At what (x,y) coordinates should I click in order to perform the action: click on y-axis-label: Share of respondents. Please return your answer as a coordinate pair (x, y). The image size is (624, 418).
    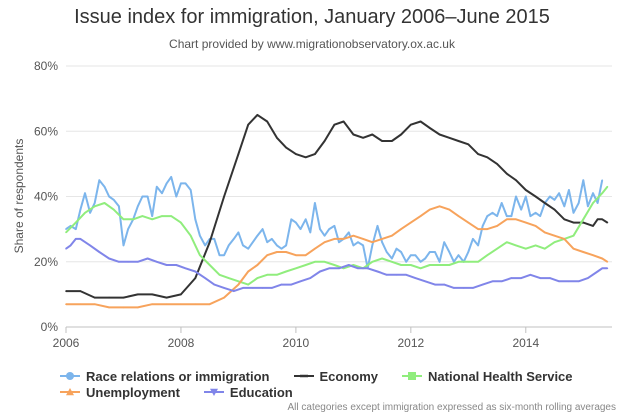
    Looking at the image, I should click on (19, 196).